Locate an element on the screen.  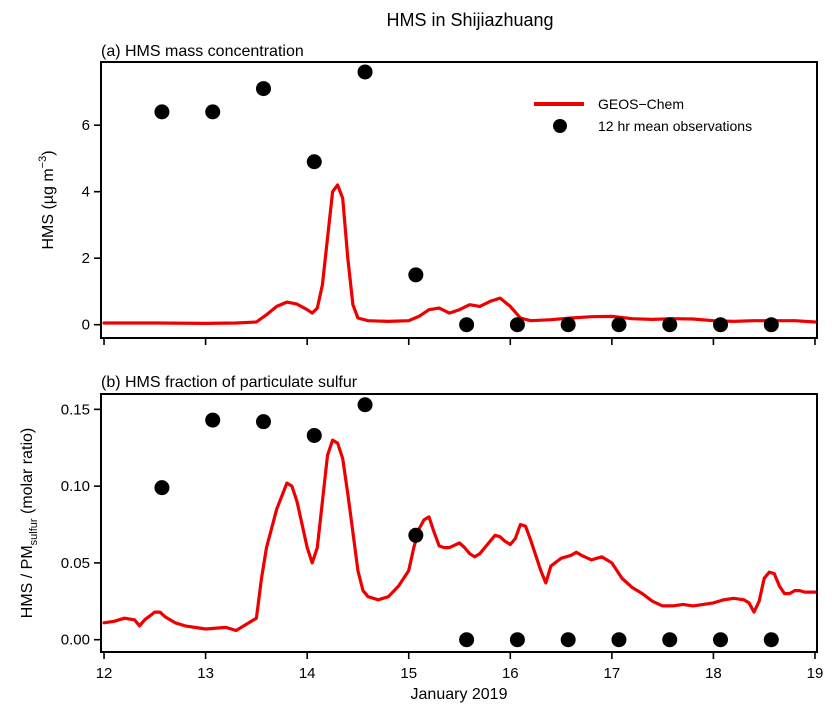
legend-label-observations: 12 hr mean observations is located at coordinates (675, 126).